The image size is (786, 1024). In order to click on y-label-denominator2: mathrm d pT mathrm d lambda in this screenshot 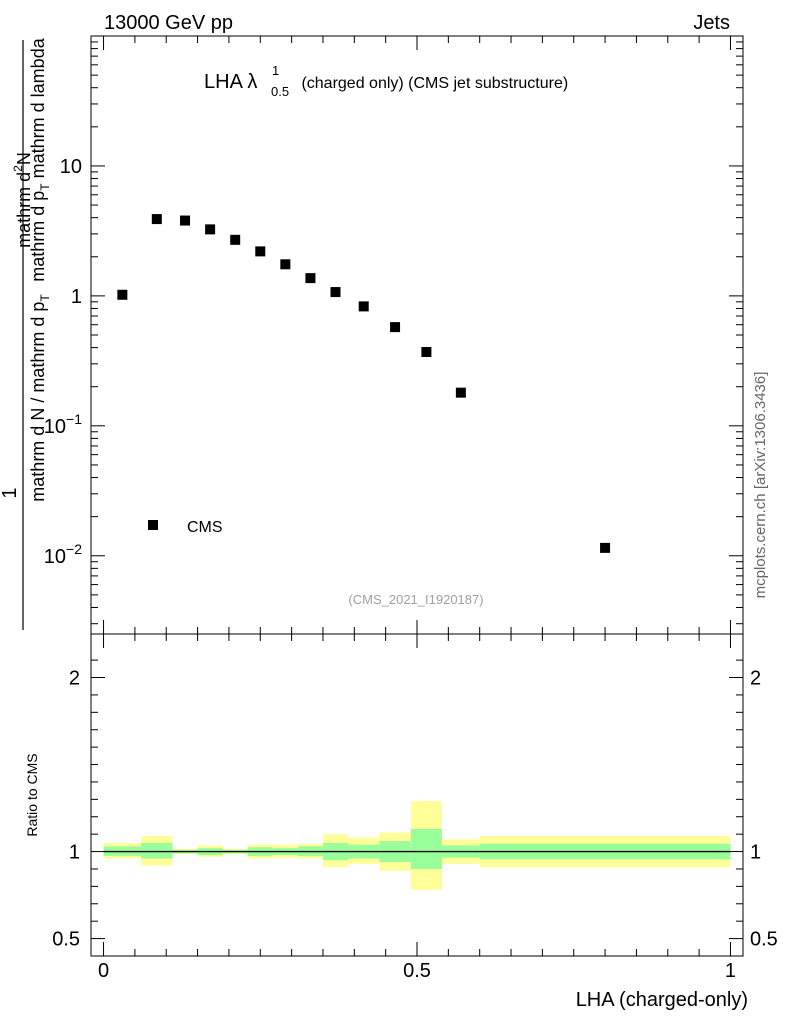, I will do `click(40, 159)`.